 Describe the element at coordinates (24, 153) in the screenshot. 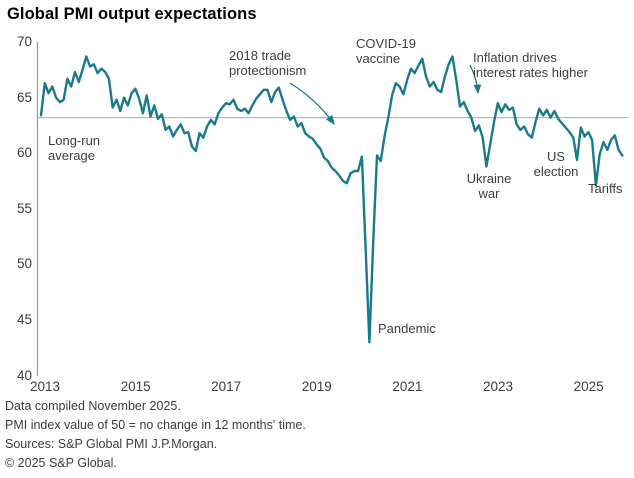

I see `y-tick-label-60: 60` at that location.